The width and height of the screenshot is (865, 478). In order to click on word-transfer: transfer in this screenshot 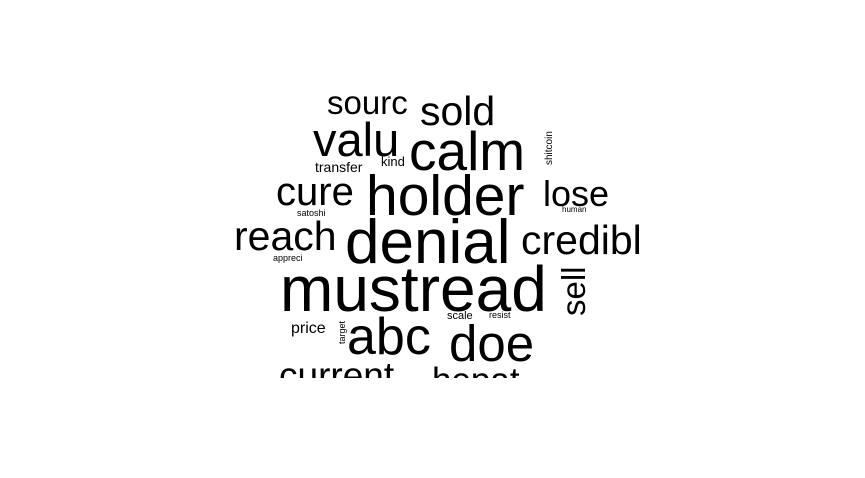, I will do `click(339, 167)`.